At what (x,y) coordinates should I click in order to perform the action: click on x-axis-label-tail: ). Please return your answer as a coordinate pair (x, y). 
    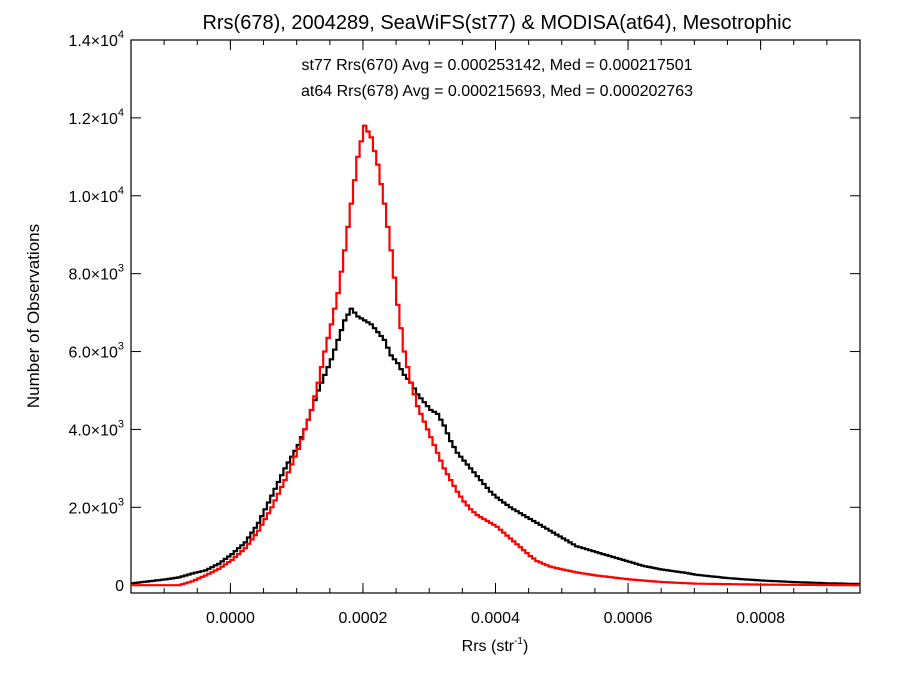
    Looking at the image, I should click on (525, 646).